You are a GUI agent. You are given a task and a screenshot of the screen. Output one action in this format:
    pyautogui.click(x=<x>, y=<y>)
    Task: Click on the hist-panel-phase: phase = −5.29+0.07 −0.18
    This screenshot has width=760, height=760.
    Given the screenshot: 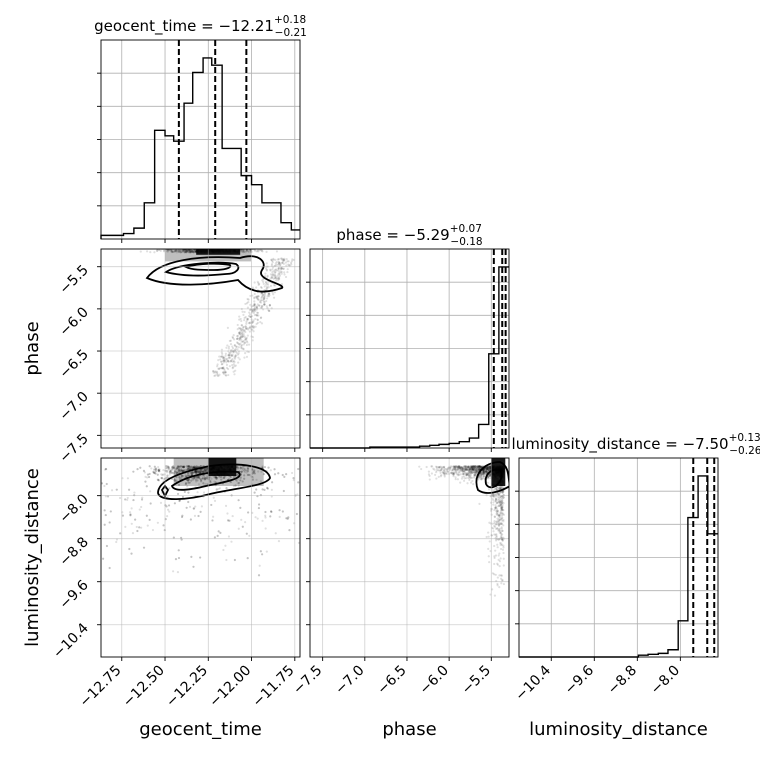 What is the action you would take?
    pyautogui.click(x=408, y=336)
    